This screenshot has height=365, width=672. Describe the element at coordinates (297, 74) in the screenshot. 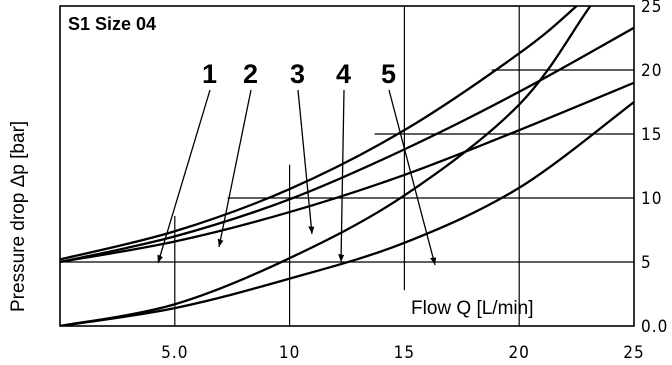

I see `curve-label-3: 3` at that location.